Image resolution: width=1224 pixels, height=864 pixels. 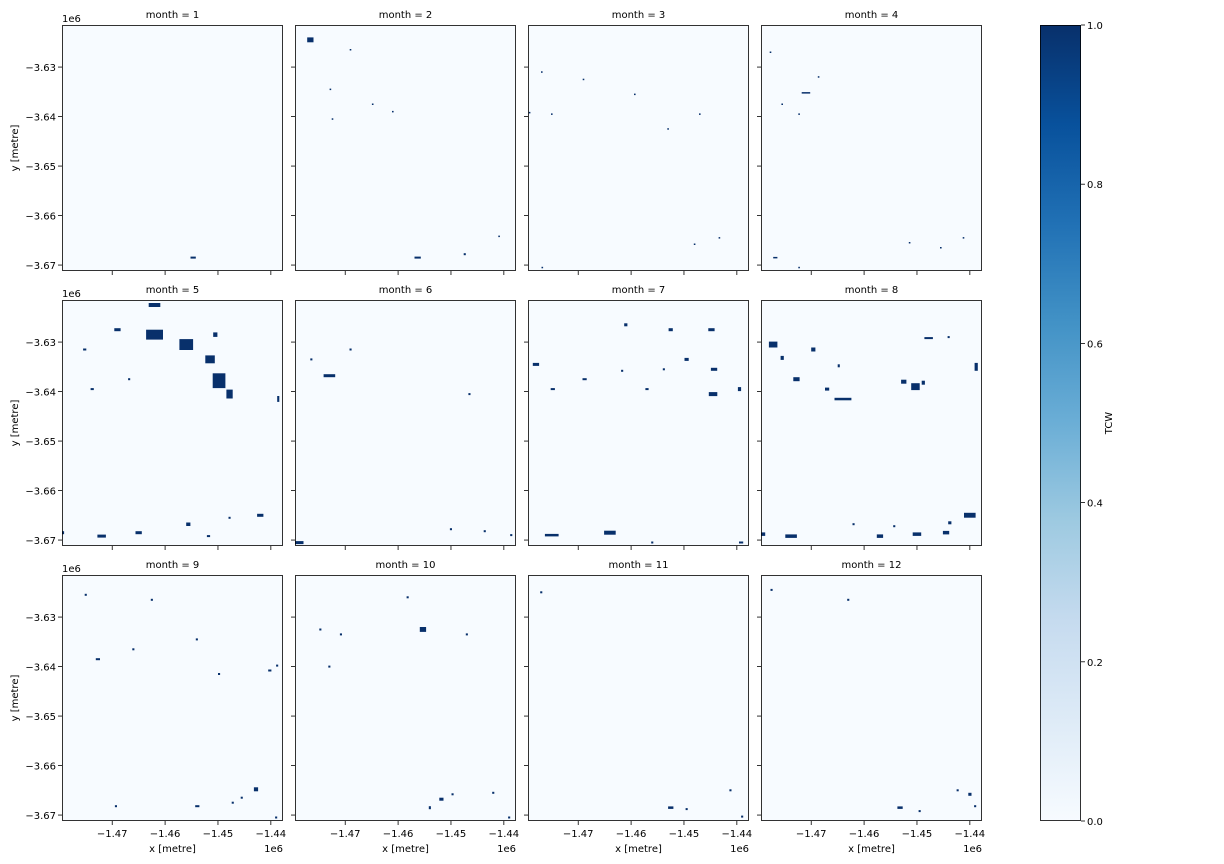 I want to click on colorbar: 0.0 0.2 0.4 0.6 0.8 1.0 TCW, so click(x=1077, y=424).